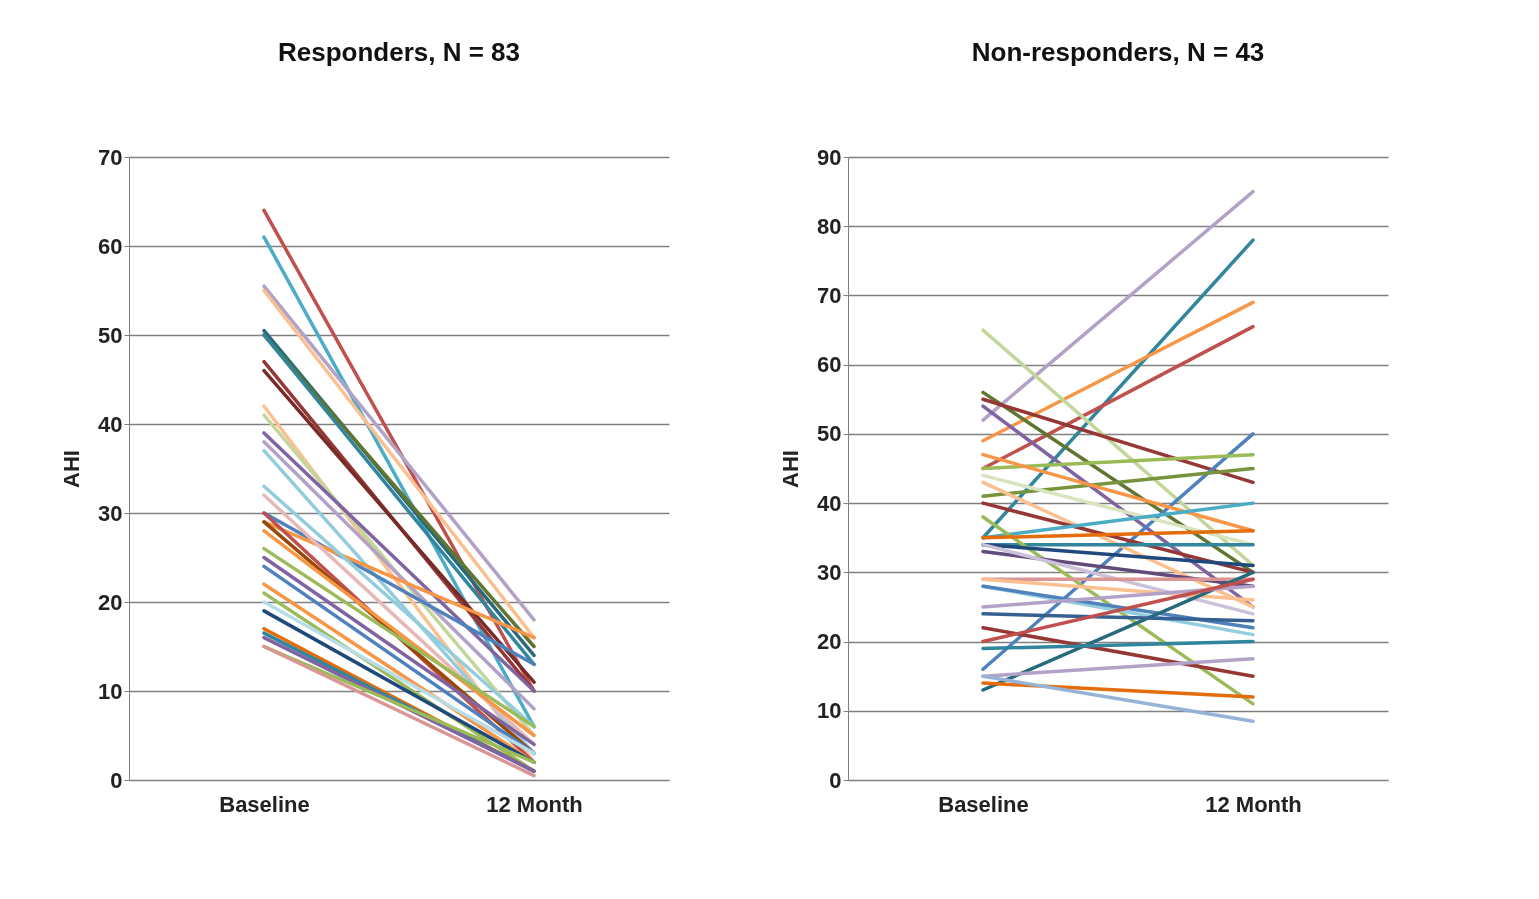 Image resolution: width=1539 pixels, height=899 pixels. Describe the element at coordinates (1118, 52) in the screenshot. I see `chart-title: Non-responders, N = 43` at that location.